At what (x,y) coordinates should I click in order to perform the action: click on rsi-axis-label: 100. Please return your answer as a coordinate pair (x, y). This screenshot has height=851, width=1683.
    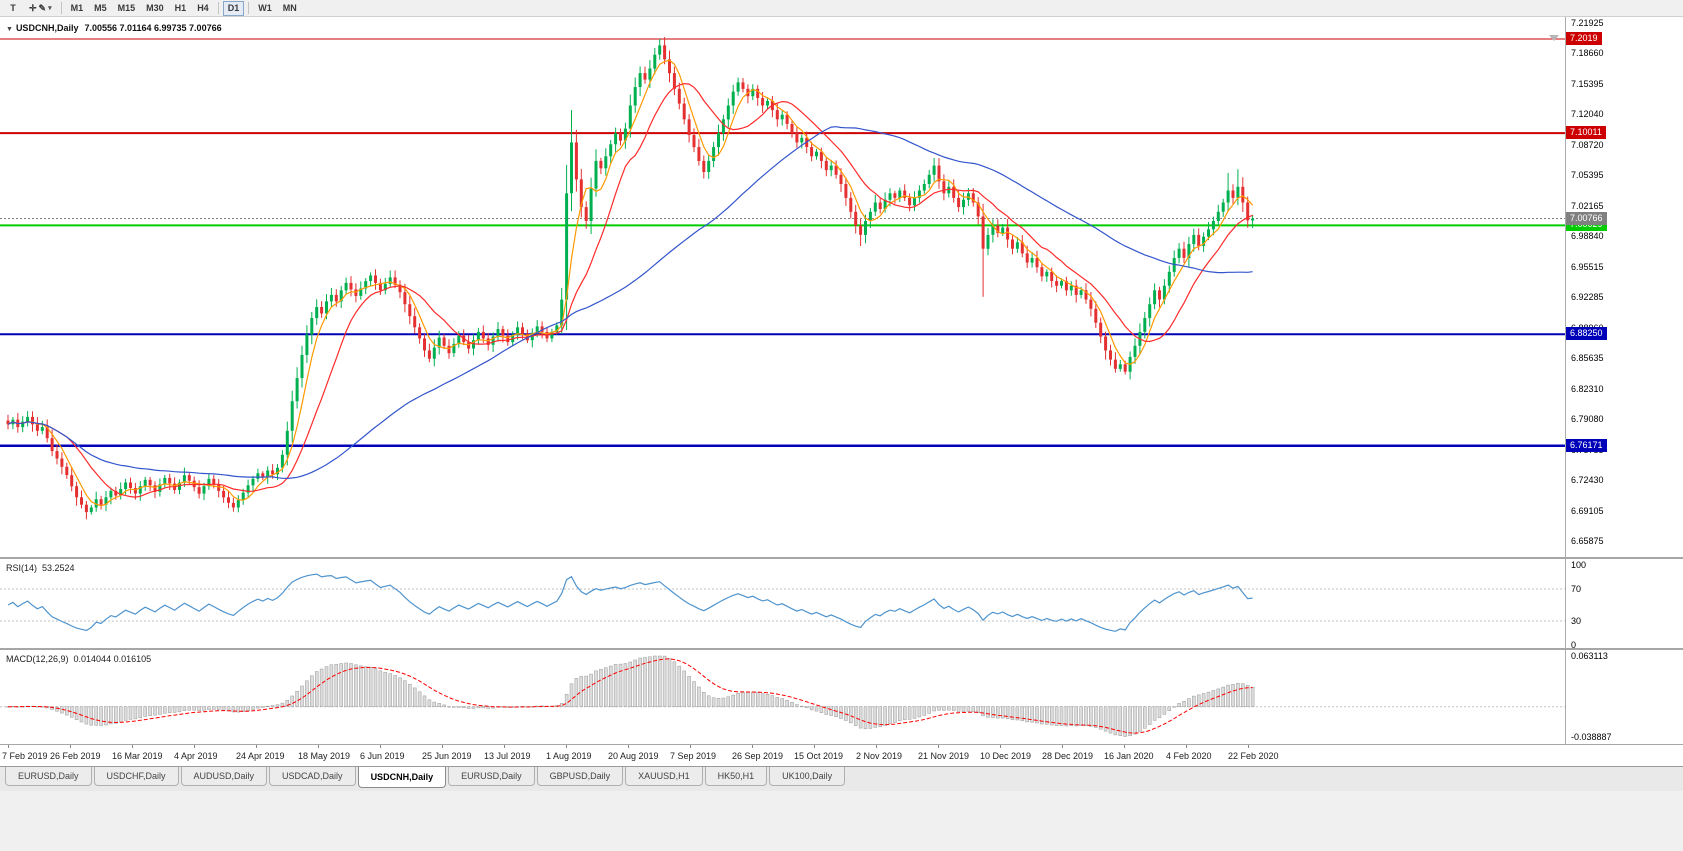
    Looking at the image, I should click on (1579, 565).